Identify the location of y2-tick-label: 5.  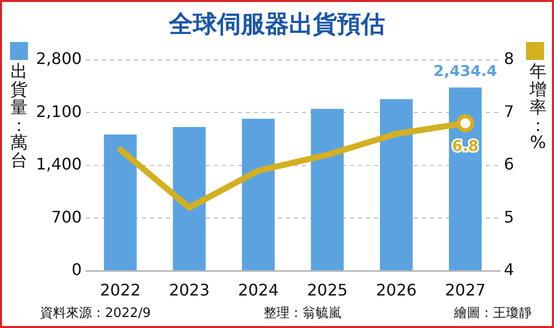
(509, 216).